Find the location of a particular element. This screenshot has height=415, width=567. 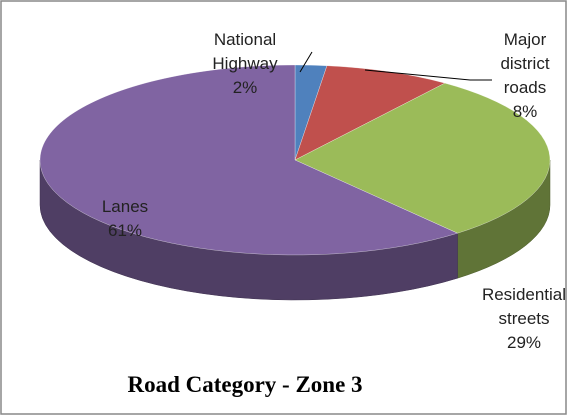

label-value: 29% is located at coordinates (524, 342).